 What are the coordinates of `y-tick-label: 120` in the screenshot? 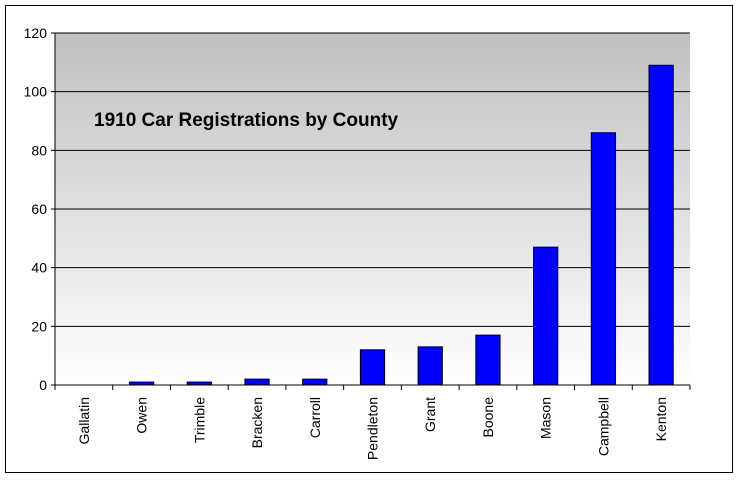 It's located at (36, 33).